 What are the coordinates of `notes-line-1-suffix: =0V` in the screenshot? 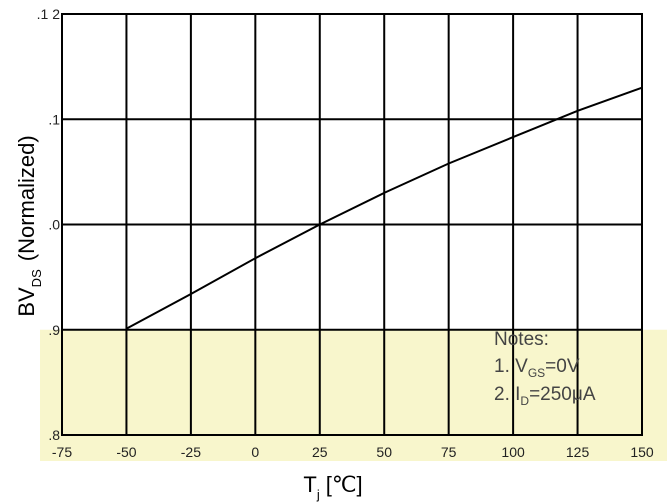 It's located at (562, 366).